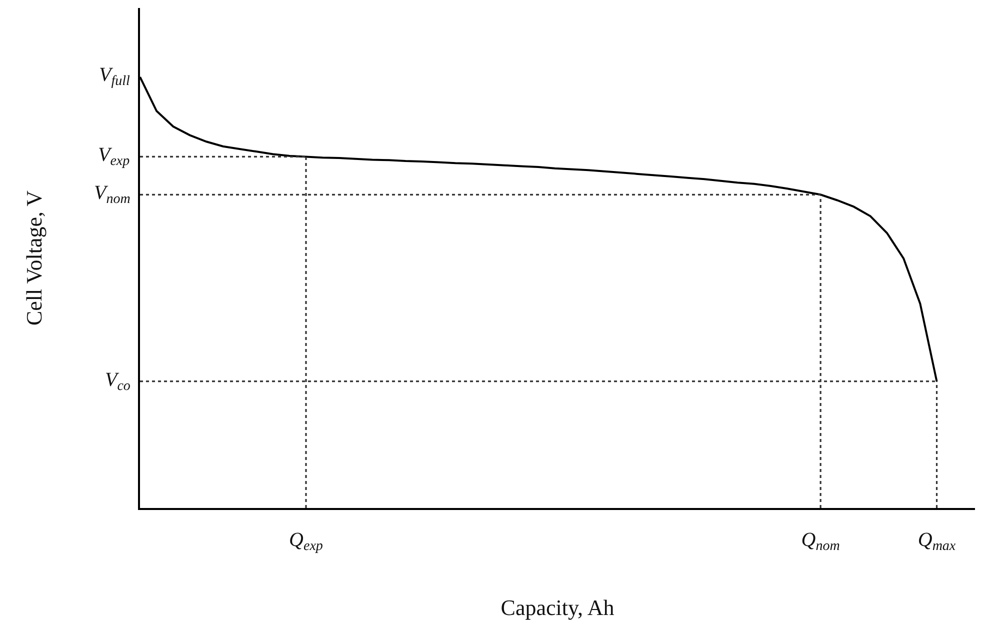  Describe the element at coordinates (820, 541) in the screenshot. I see `x-tick-label: Q$_{nom}$` at that location.